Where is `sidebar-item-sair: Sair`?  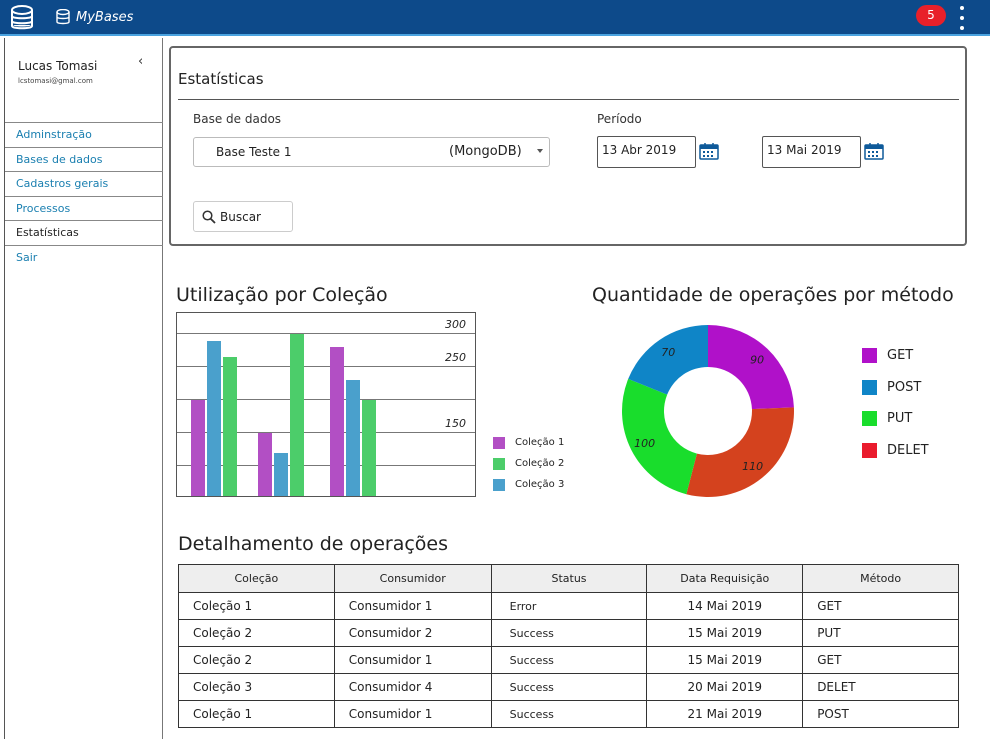 sidebar-item-sair: Sair is located at coordinates (27, 257).